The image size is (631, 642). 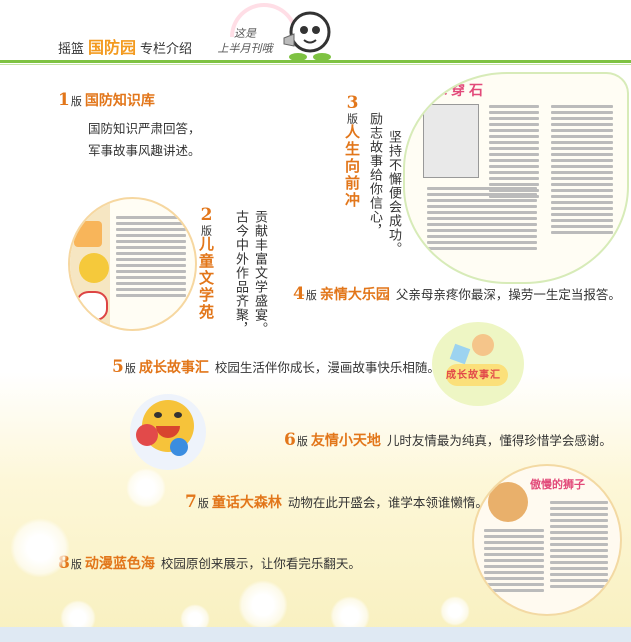 What do you see at coordinates (173, 368) in the screenshot?
I see `section-title: 成长故事汇` at bounding box center [173, 368].